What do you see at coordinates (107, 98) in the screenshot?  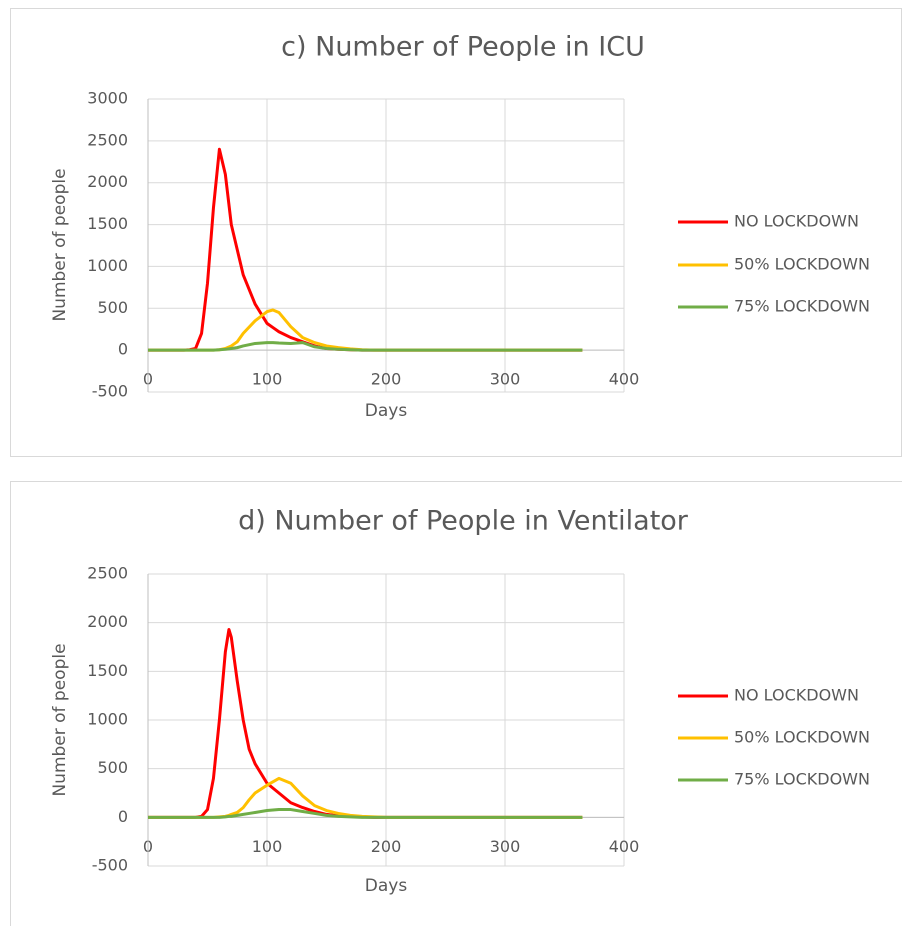 I see `y-tick-label: 3000` at bounding box center [107, 98].